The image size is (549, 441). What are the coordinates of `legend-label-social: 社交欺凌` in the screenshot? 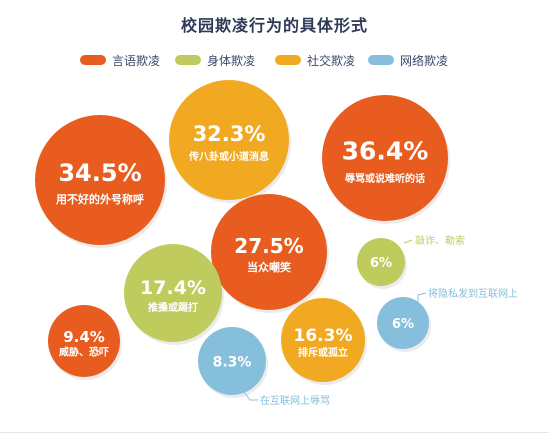 It's located at (331, 60).